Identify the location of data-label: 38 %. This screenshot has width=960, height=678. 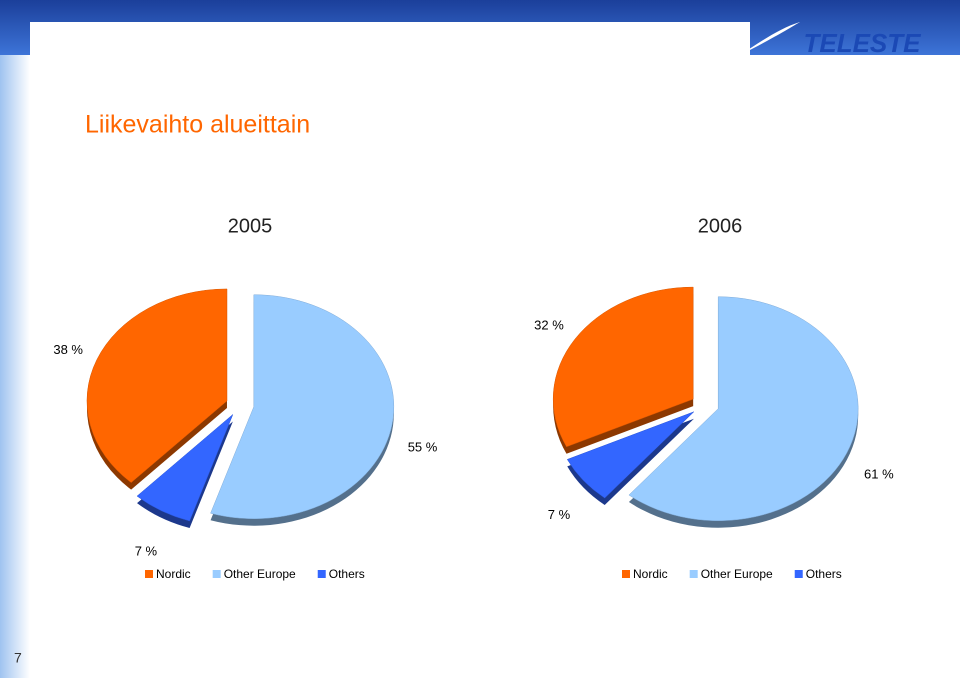
(68, 349).